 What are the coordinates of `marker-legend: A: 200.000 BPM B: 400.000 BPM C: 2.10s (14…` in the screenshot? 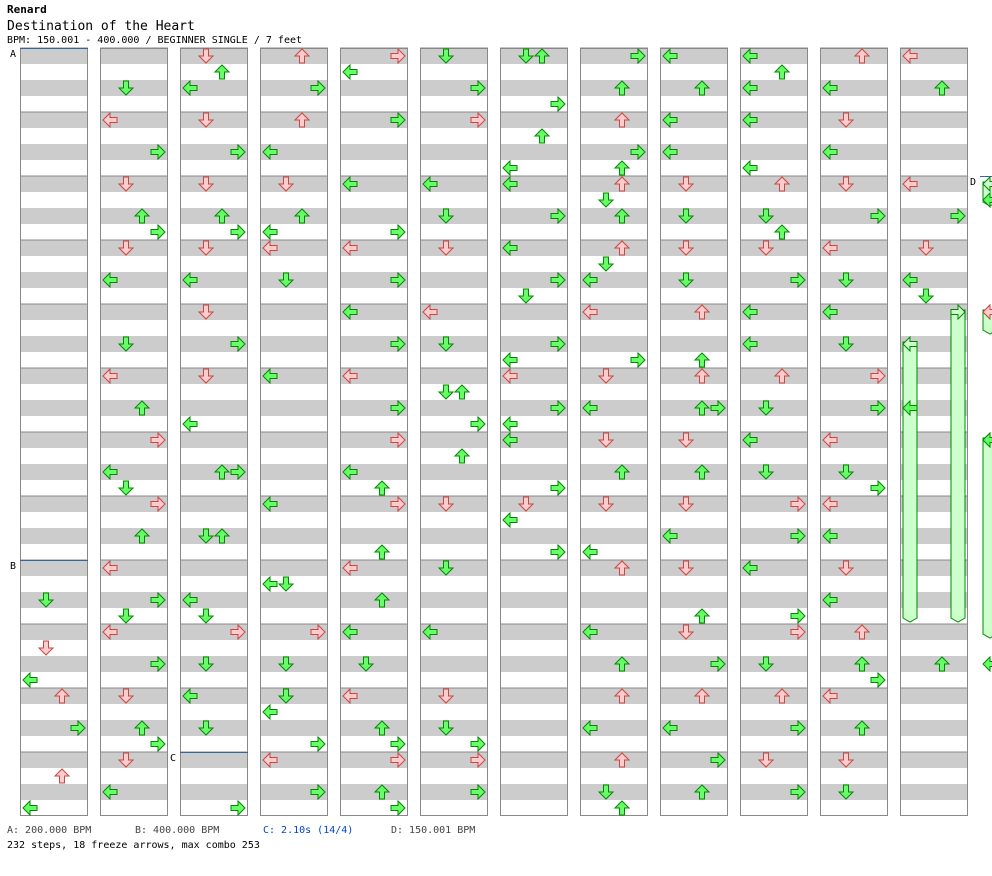 It's located at (241, 830).